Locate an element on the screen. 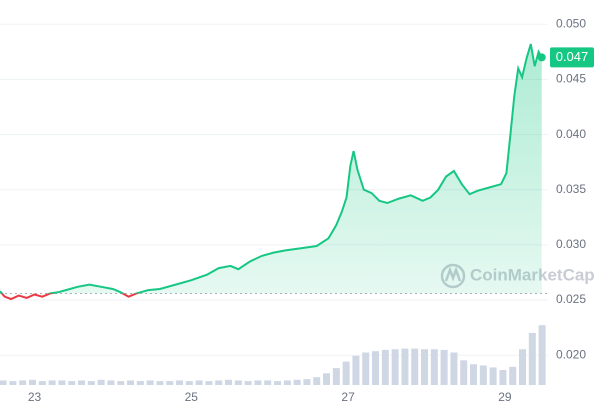 The height and width of the screenshot is (413, 600). y-tick-label: 0.045 is located at coordinates (571, 79).